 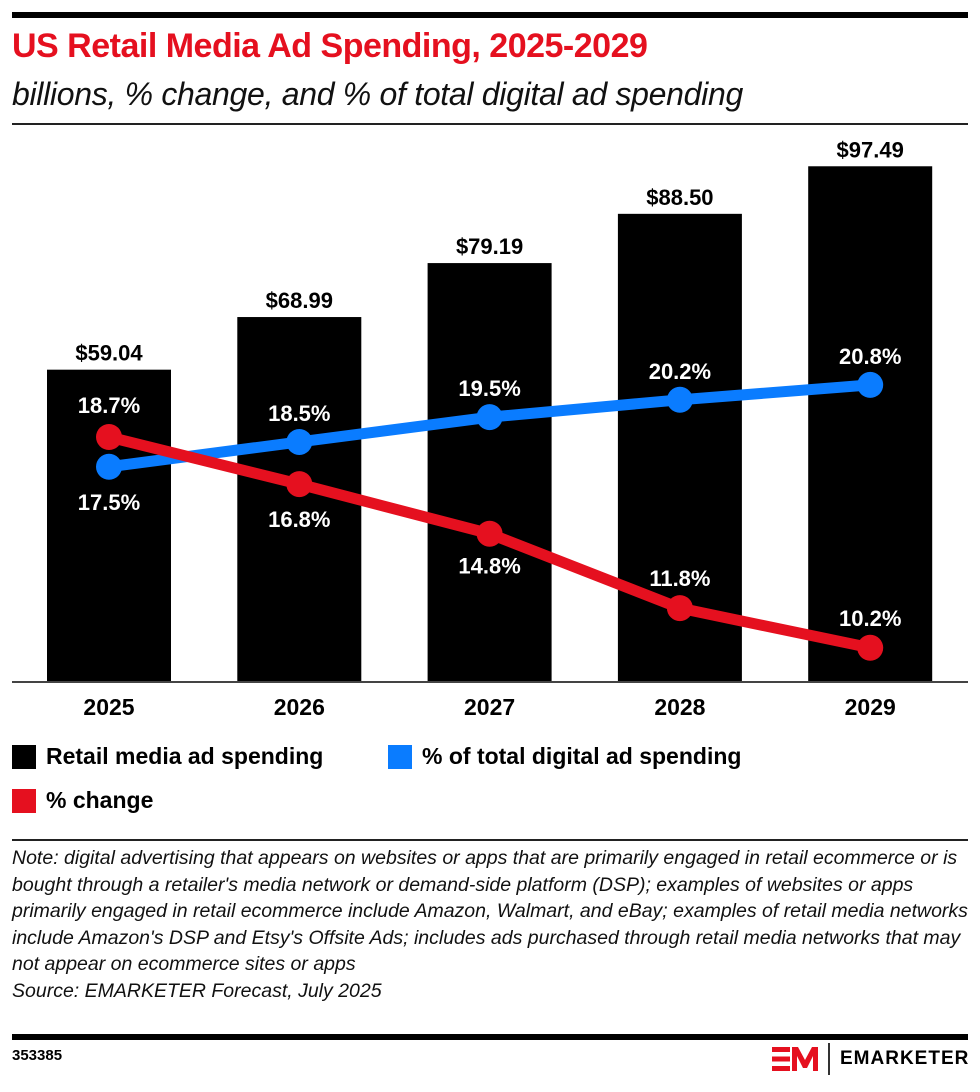 What do you see at coordinates (109, 405) in the screenshot?
I see `change-data-label: 18.7%` at bounding box center [109, 405].